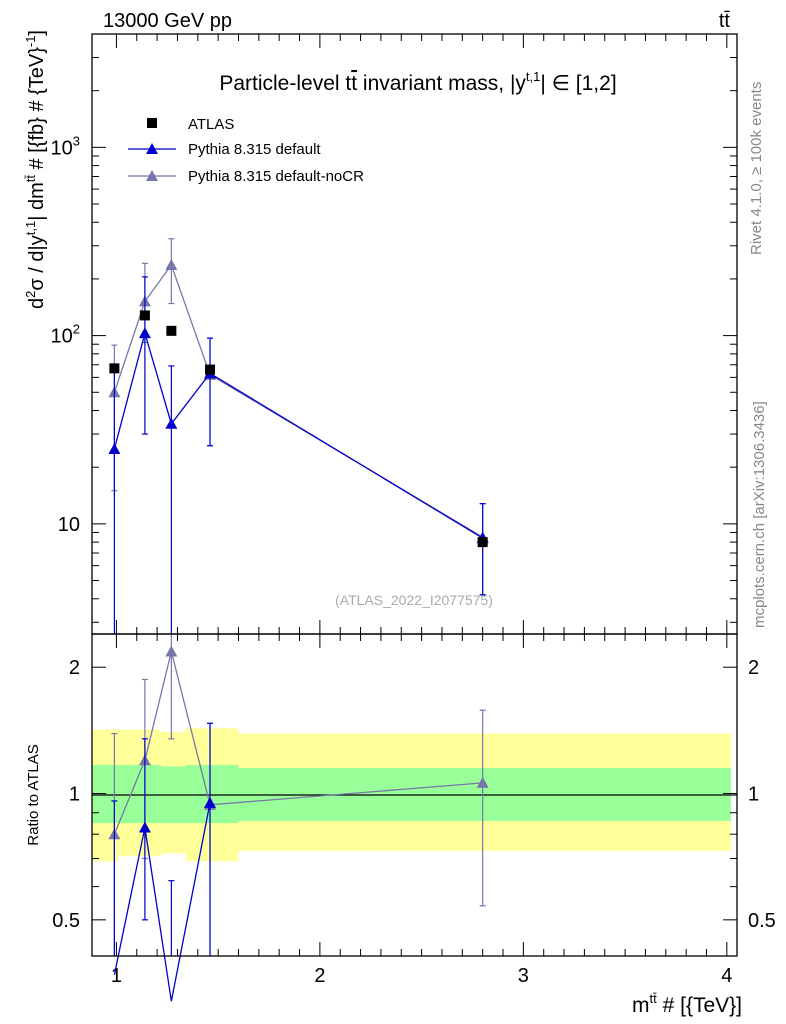 This screenshot has height=1024, width=786. Describe the element at coordinates (753, 795) in the screenshot. I see `ratio-y-tick-label-right-1: 1` at that location.